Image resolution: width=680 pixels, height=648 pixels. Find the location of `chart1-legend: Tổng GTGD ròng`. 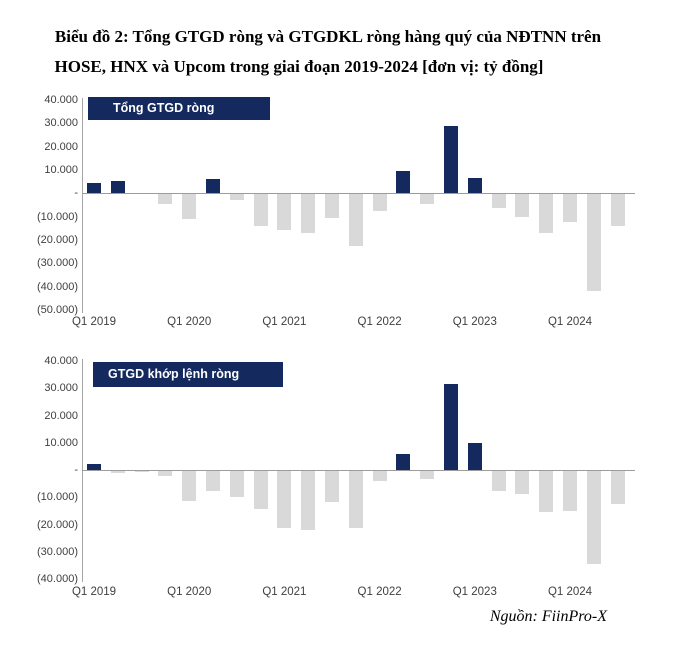

chart1-legend: Tổng GTGD ròng is located at coordinates (179, 108).